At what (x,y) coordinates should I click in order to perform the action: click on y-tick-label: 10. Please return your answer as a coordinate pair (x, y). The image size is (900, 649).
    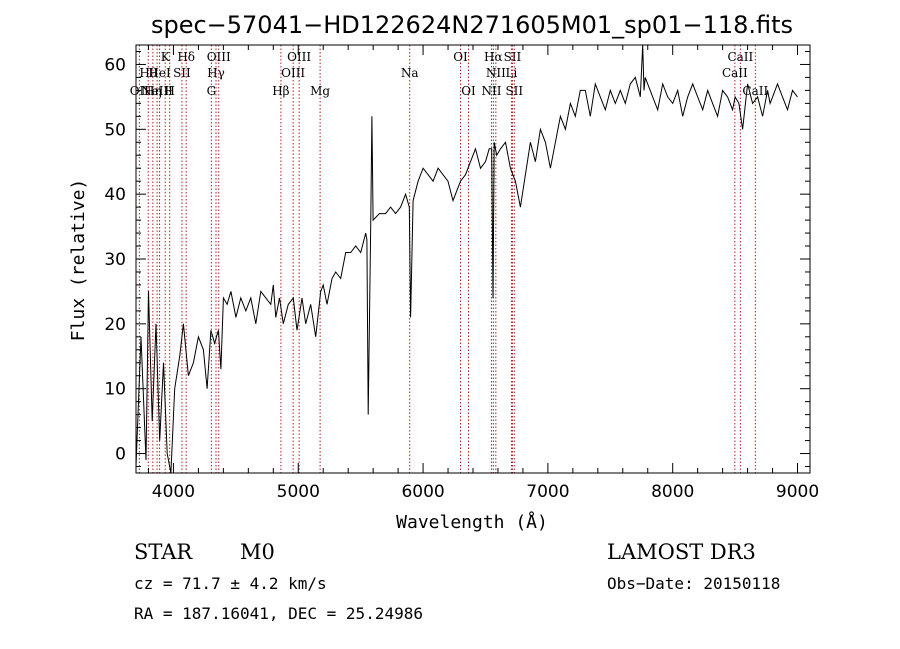
    Looking at the image, I should click on (115, 390).